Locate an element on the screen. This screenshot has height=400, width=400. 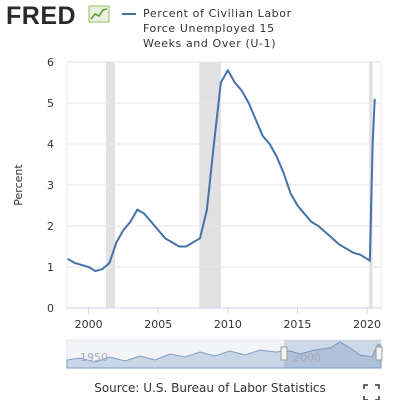
x-tick-label: 2020 is located at coordinates (367, 324).